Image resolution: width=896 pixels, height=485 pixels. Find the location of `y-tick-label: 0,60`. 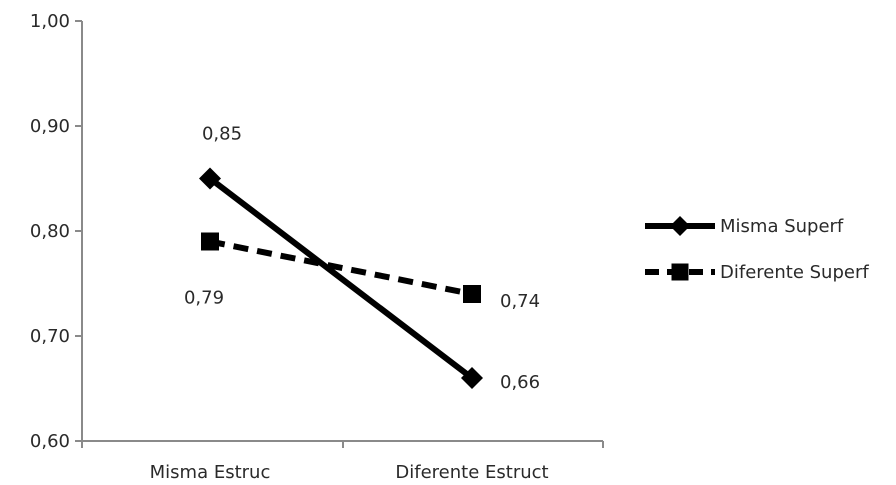

y-tick-label: 0,60 is located at coordinates (50, 441).